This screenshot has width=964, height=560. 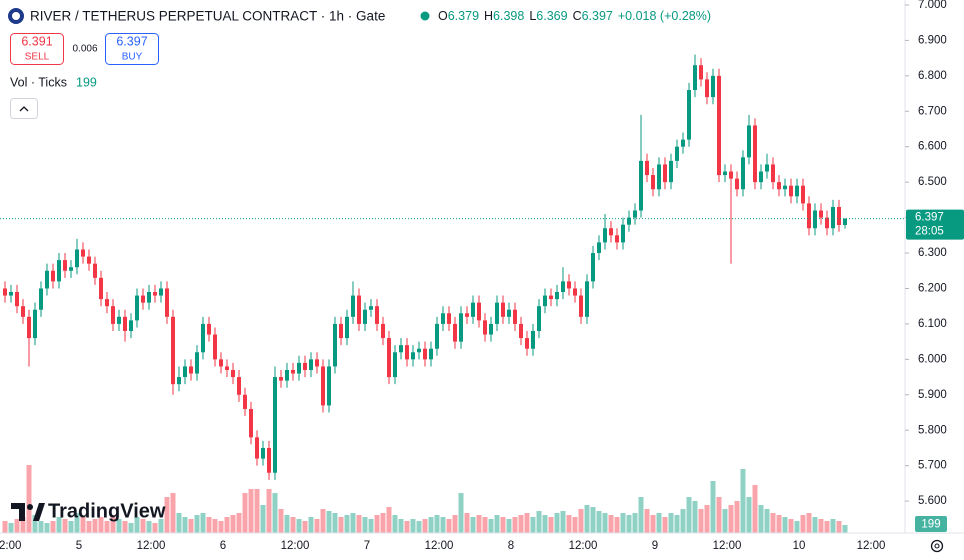 I want to click on ohlc-value: 6.379, so click(x=463, y=16).